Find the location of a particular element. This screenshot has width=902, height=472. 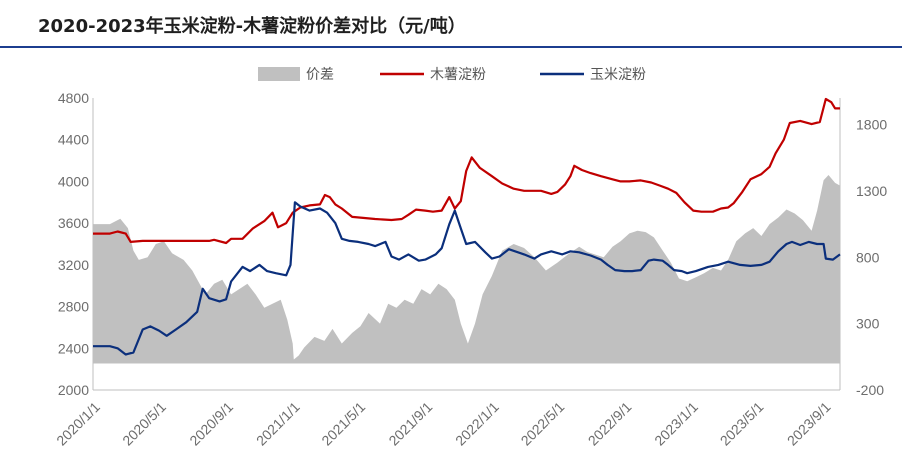

chart-title: 2020-2023年玉米淀粉-木薯淀粉价差对比（元/吨） is located at coordinates (252, 26).